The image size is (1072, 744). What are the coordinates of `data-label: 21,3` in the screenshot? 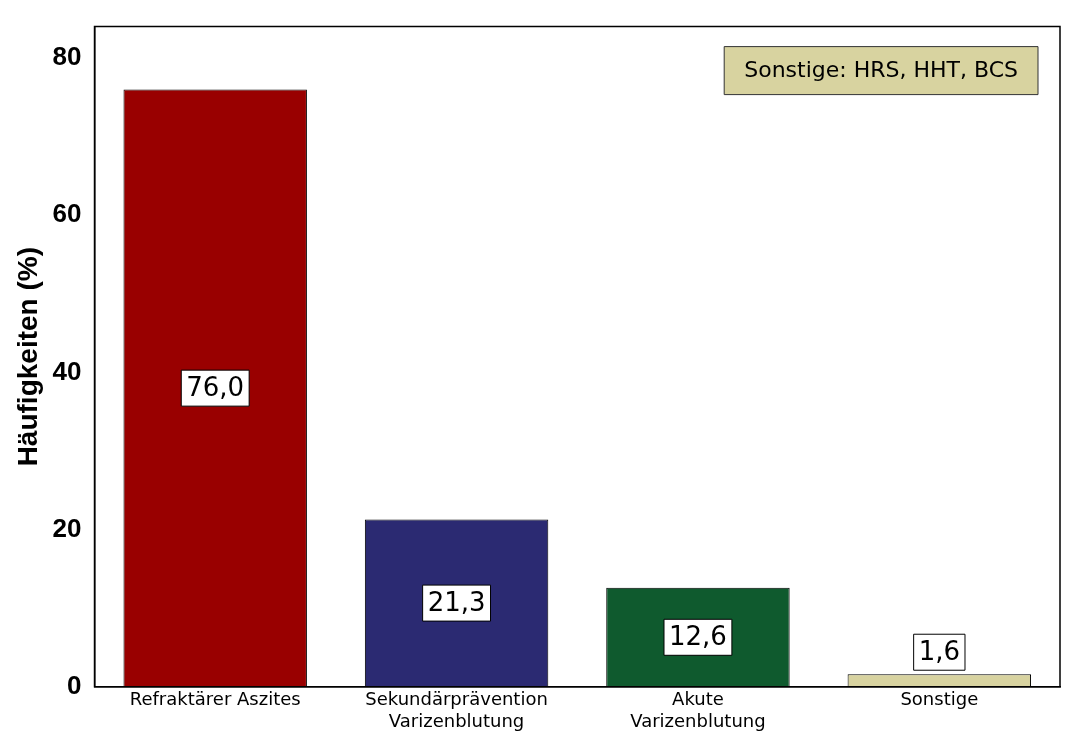 It's located at (456, 601).